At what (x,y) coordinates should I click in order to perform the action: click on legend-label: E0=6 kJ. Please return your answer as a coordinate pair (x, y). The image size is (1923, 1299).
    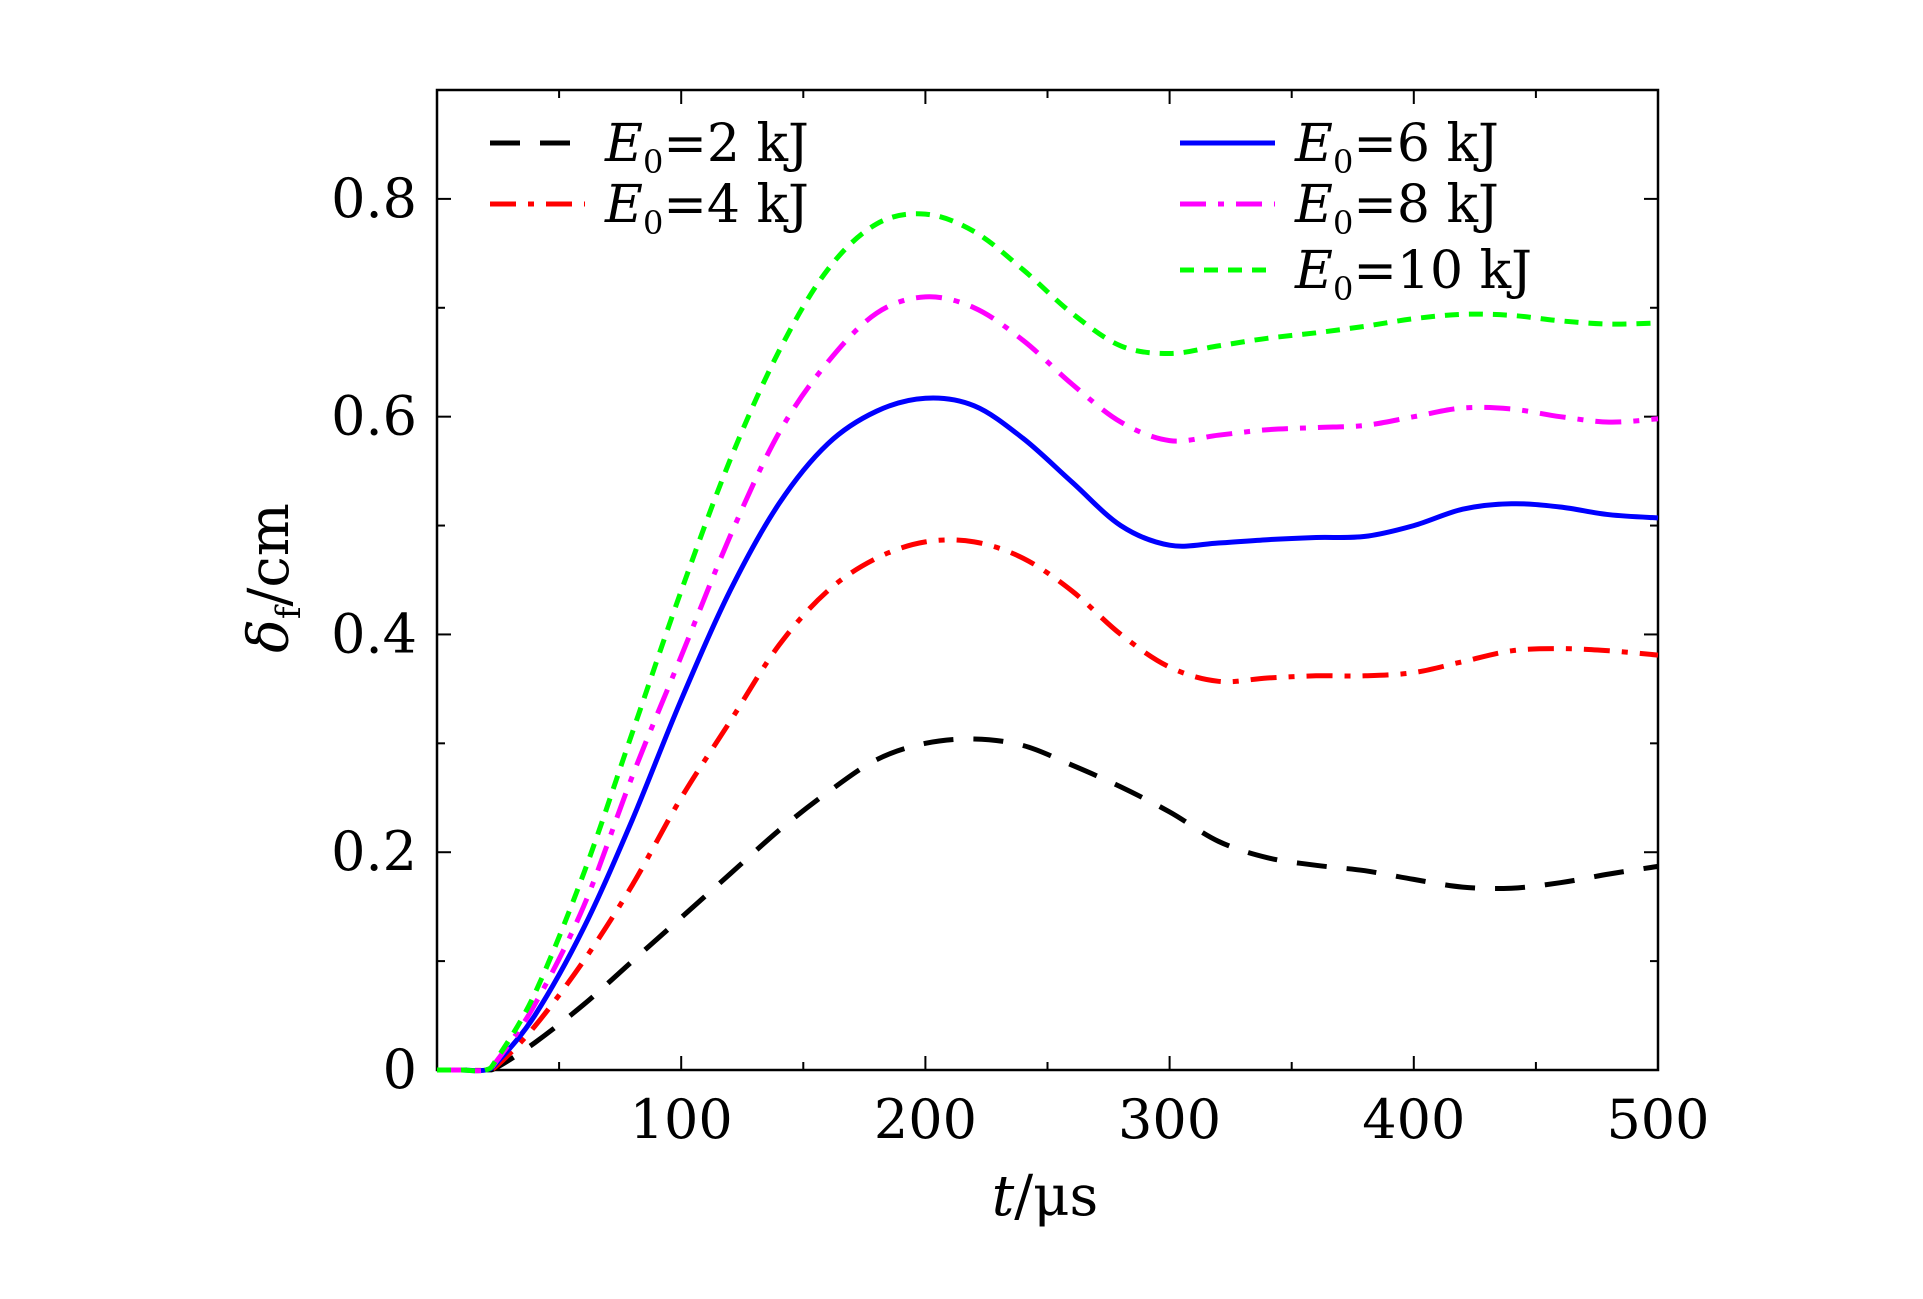
    Looking at the image, I should click on (1396, 147).